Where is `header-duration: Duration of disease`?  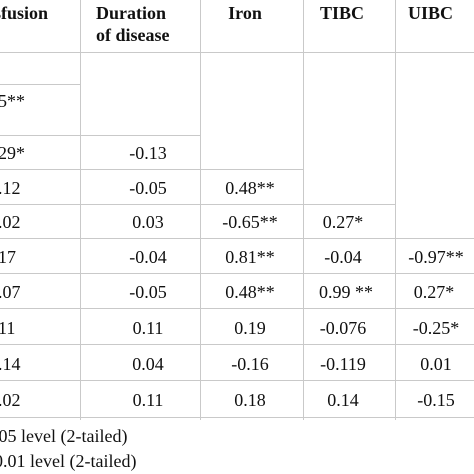 header-duration: Duration of disease is located at coordinates (133, 24).